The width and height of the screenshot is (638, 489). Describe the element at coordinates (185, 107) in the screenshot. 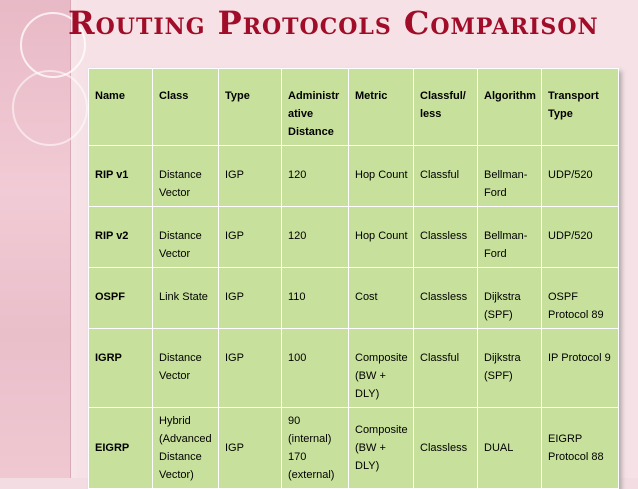

I see `column-header: Class` at that location.